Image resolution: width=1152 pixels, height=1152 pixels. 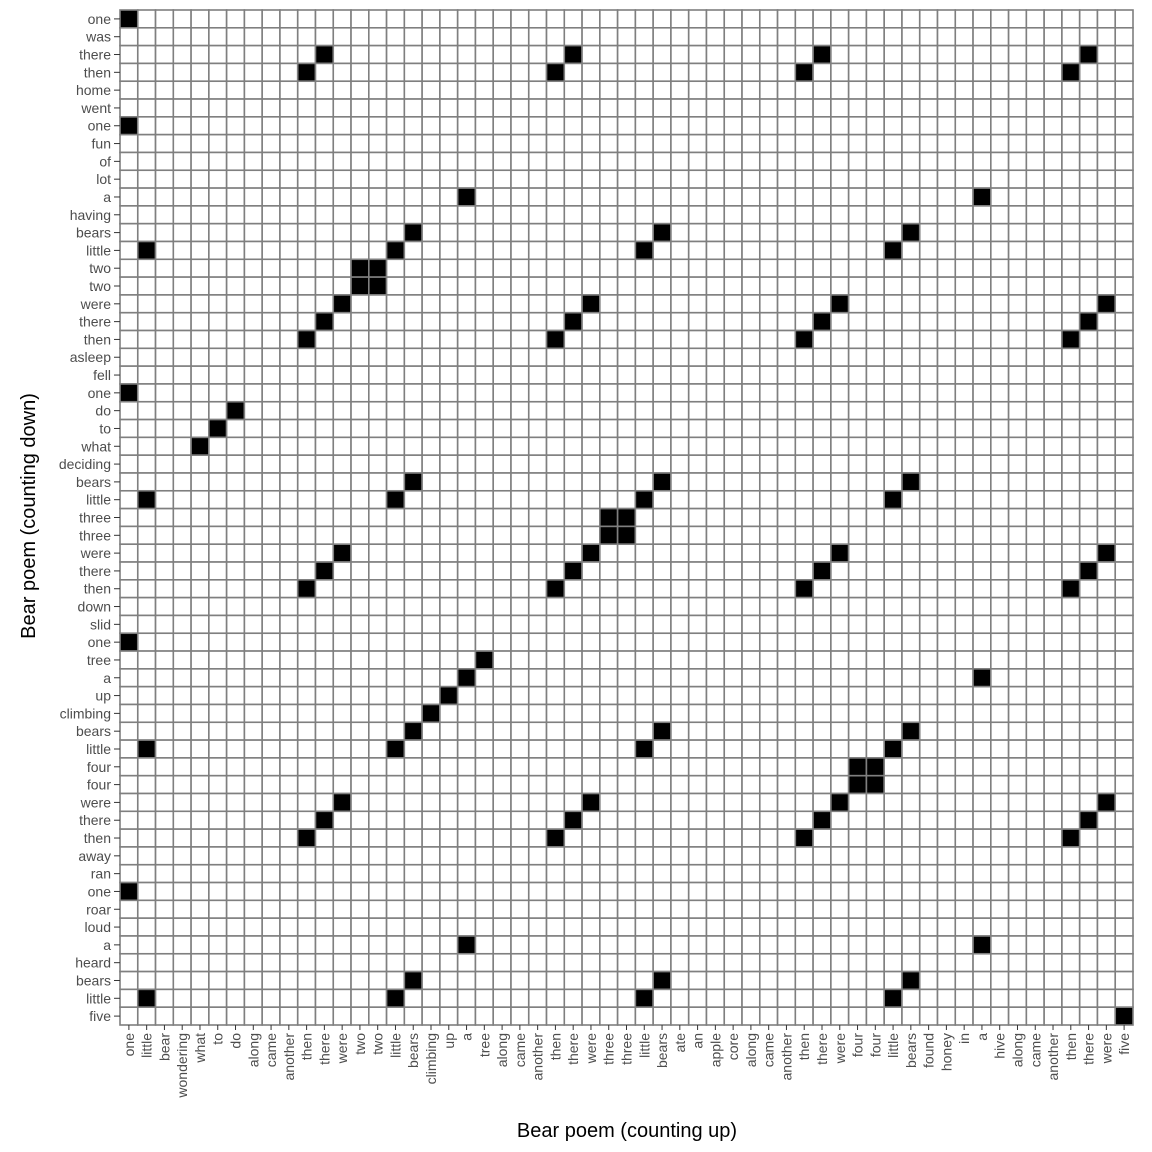 I want to click on y-tick-label: little, so click(x=98, y=500).